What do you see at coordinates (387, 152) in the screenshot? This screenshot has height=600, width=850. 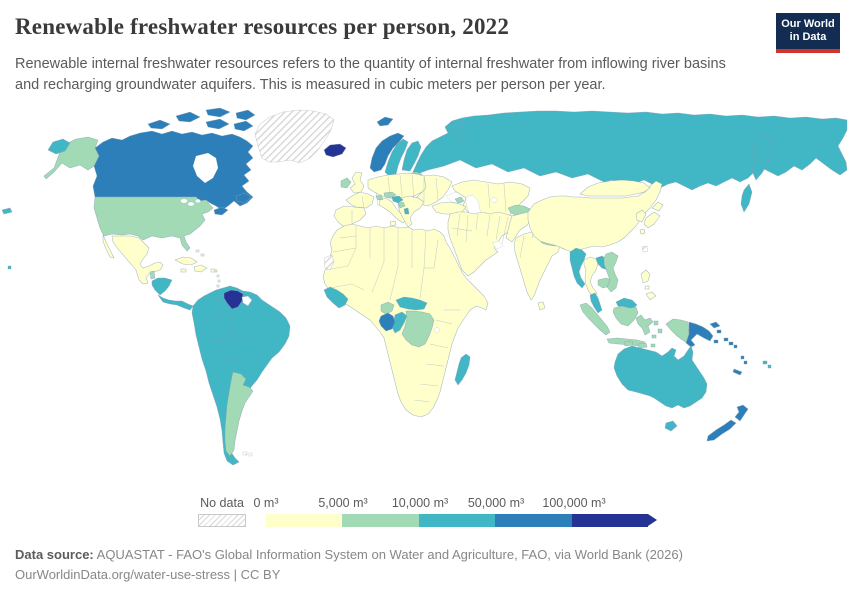 I see `region-norway` at bounding box center [387, 152].